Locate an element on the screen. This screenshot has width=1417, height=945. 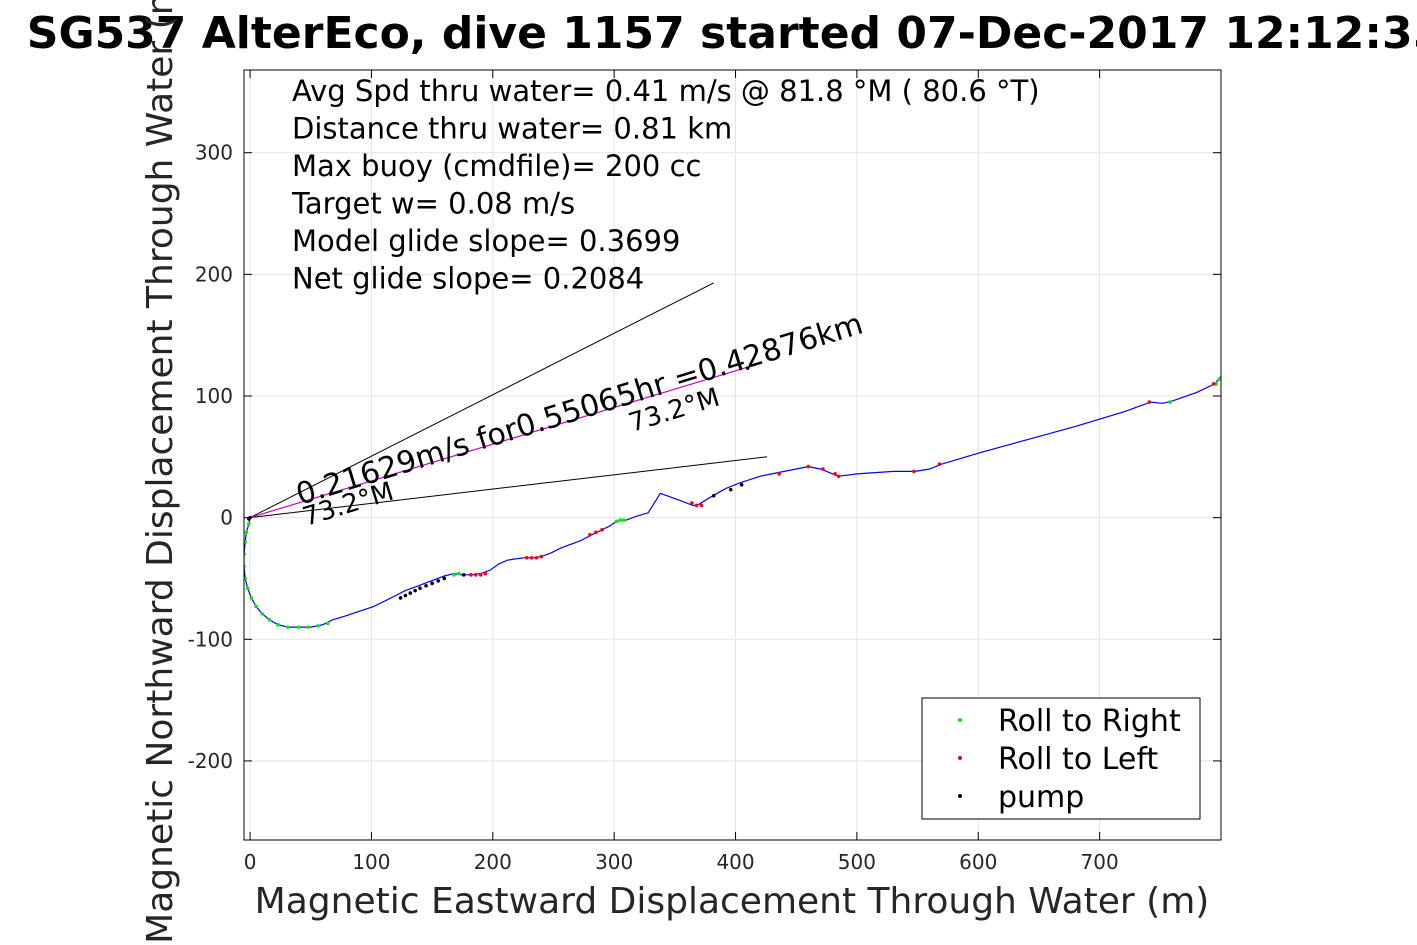
info-line: Max buoy (cmdfile)= 200 cc is located at coordinates (496, 166).